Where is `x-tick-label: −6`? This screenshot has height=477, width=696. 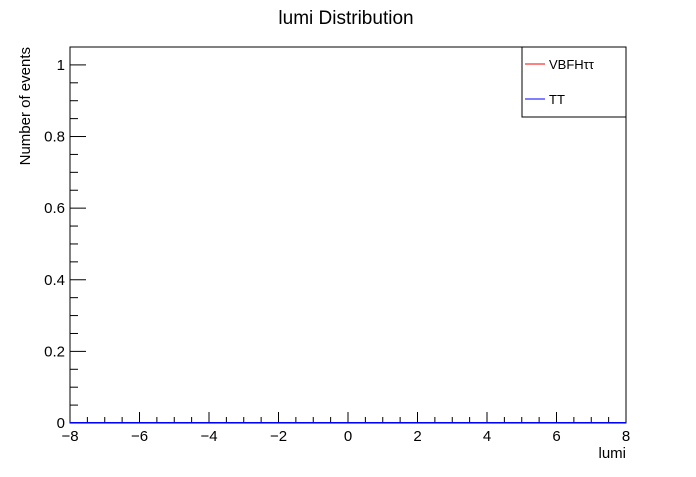 x-tick-label: −6 is located at coordinates (139, 436).